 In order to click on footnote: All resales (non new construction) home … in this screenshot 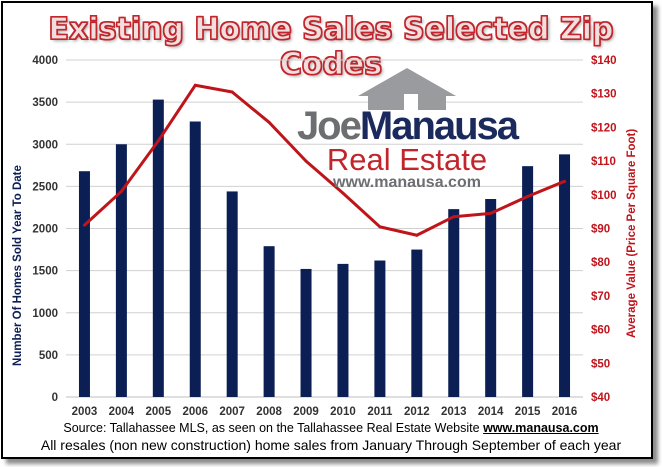, I will do `click(331, 445)`.